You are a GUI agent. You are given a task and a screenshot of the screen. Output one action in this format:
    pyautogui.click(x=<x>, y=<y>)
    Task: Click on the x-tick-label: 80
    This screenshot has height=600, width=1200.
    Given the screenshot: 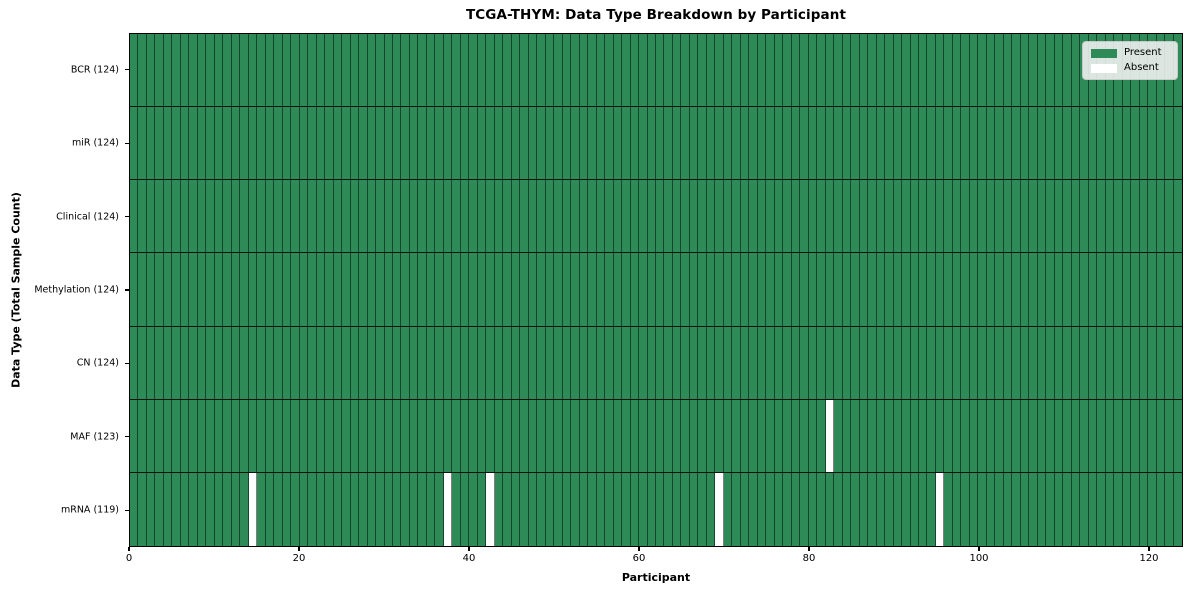 What is the action you would take?
    pyautogui.click(x=809, y=558)
    